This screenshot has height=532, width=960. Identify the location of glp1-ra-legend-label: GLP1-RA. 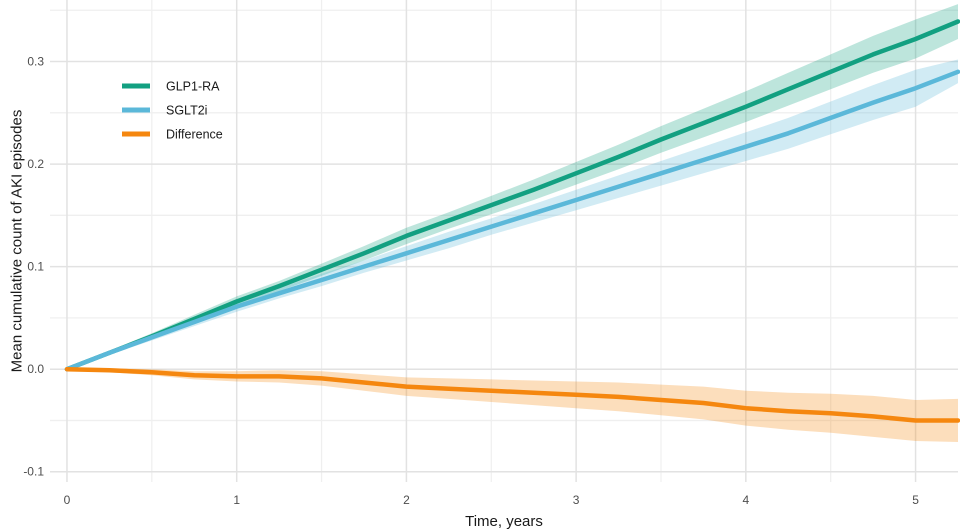
(193, 87).